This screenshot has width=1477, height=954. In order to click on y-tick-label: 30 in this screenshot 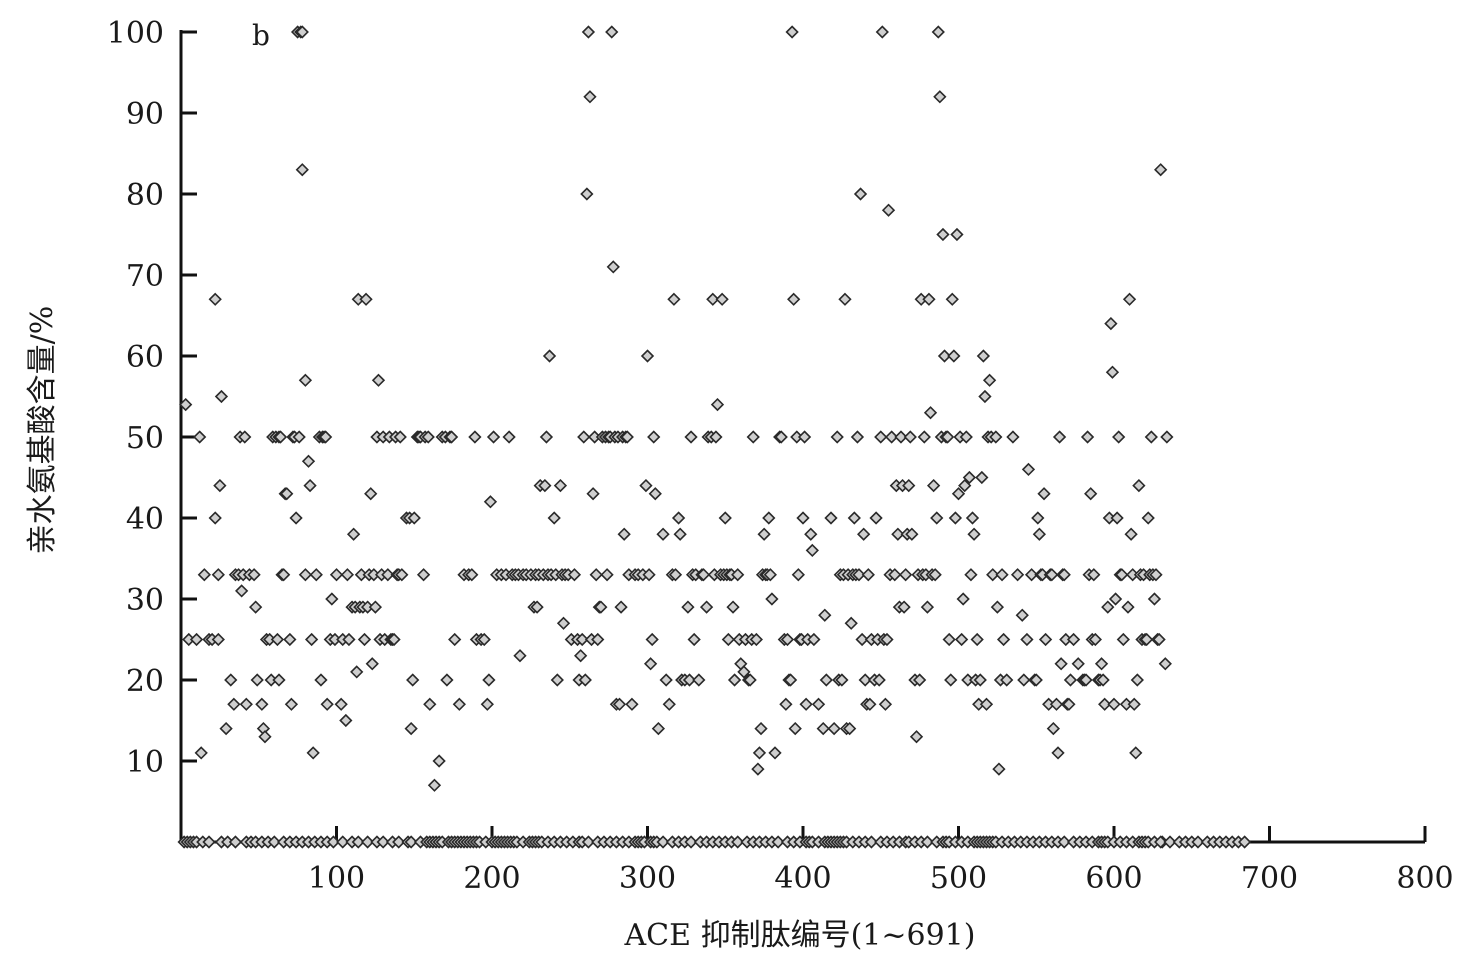, I will do `click(145, 600)`.